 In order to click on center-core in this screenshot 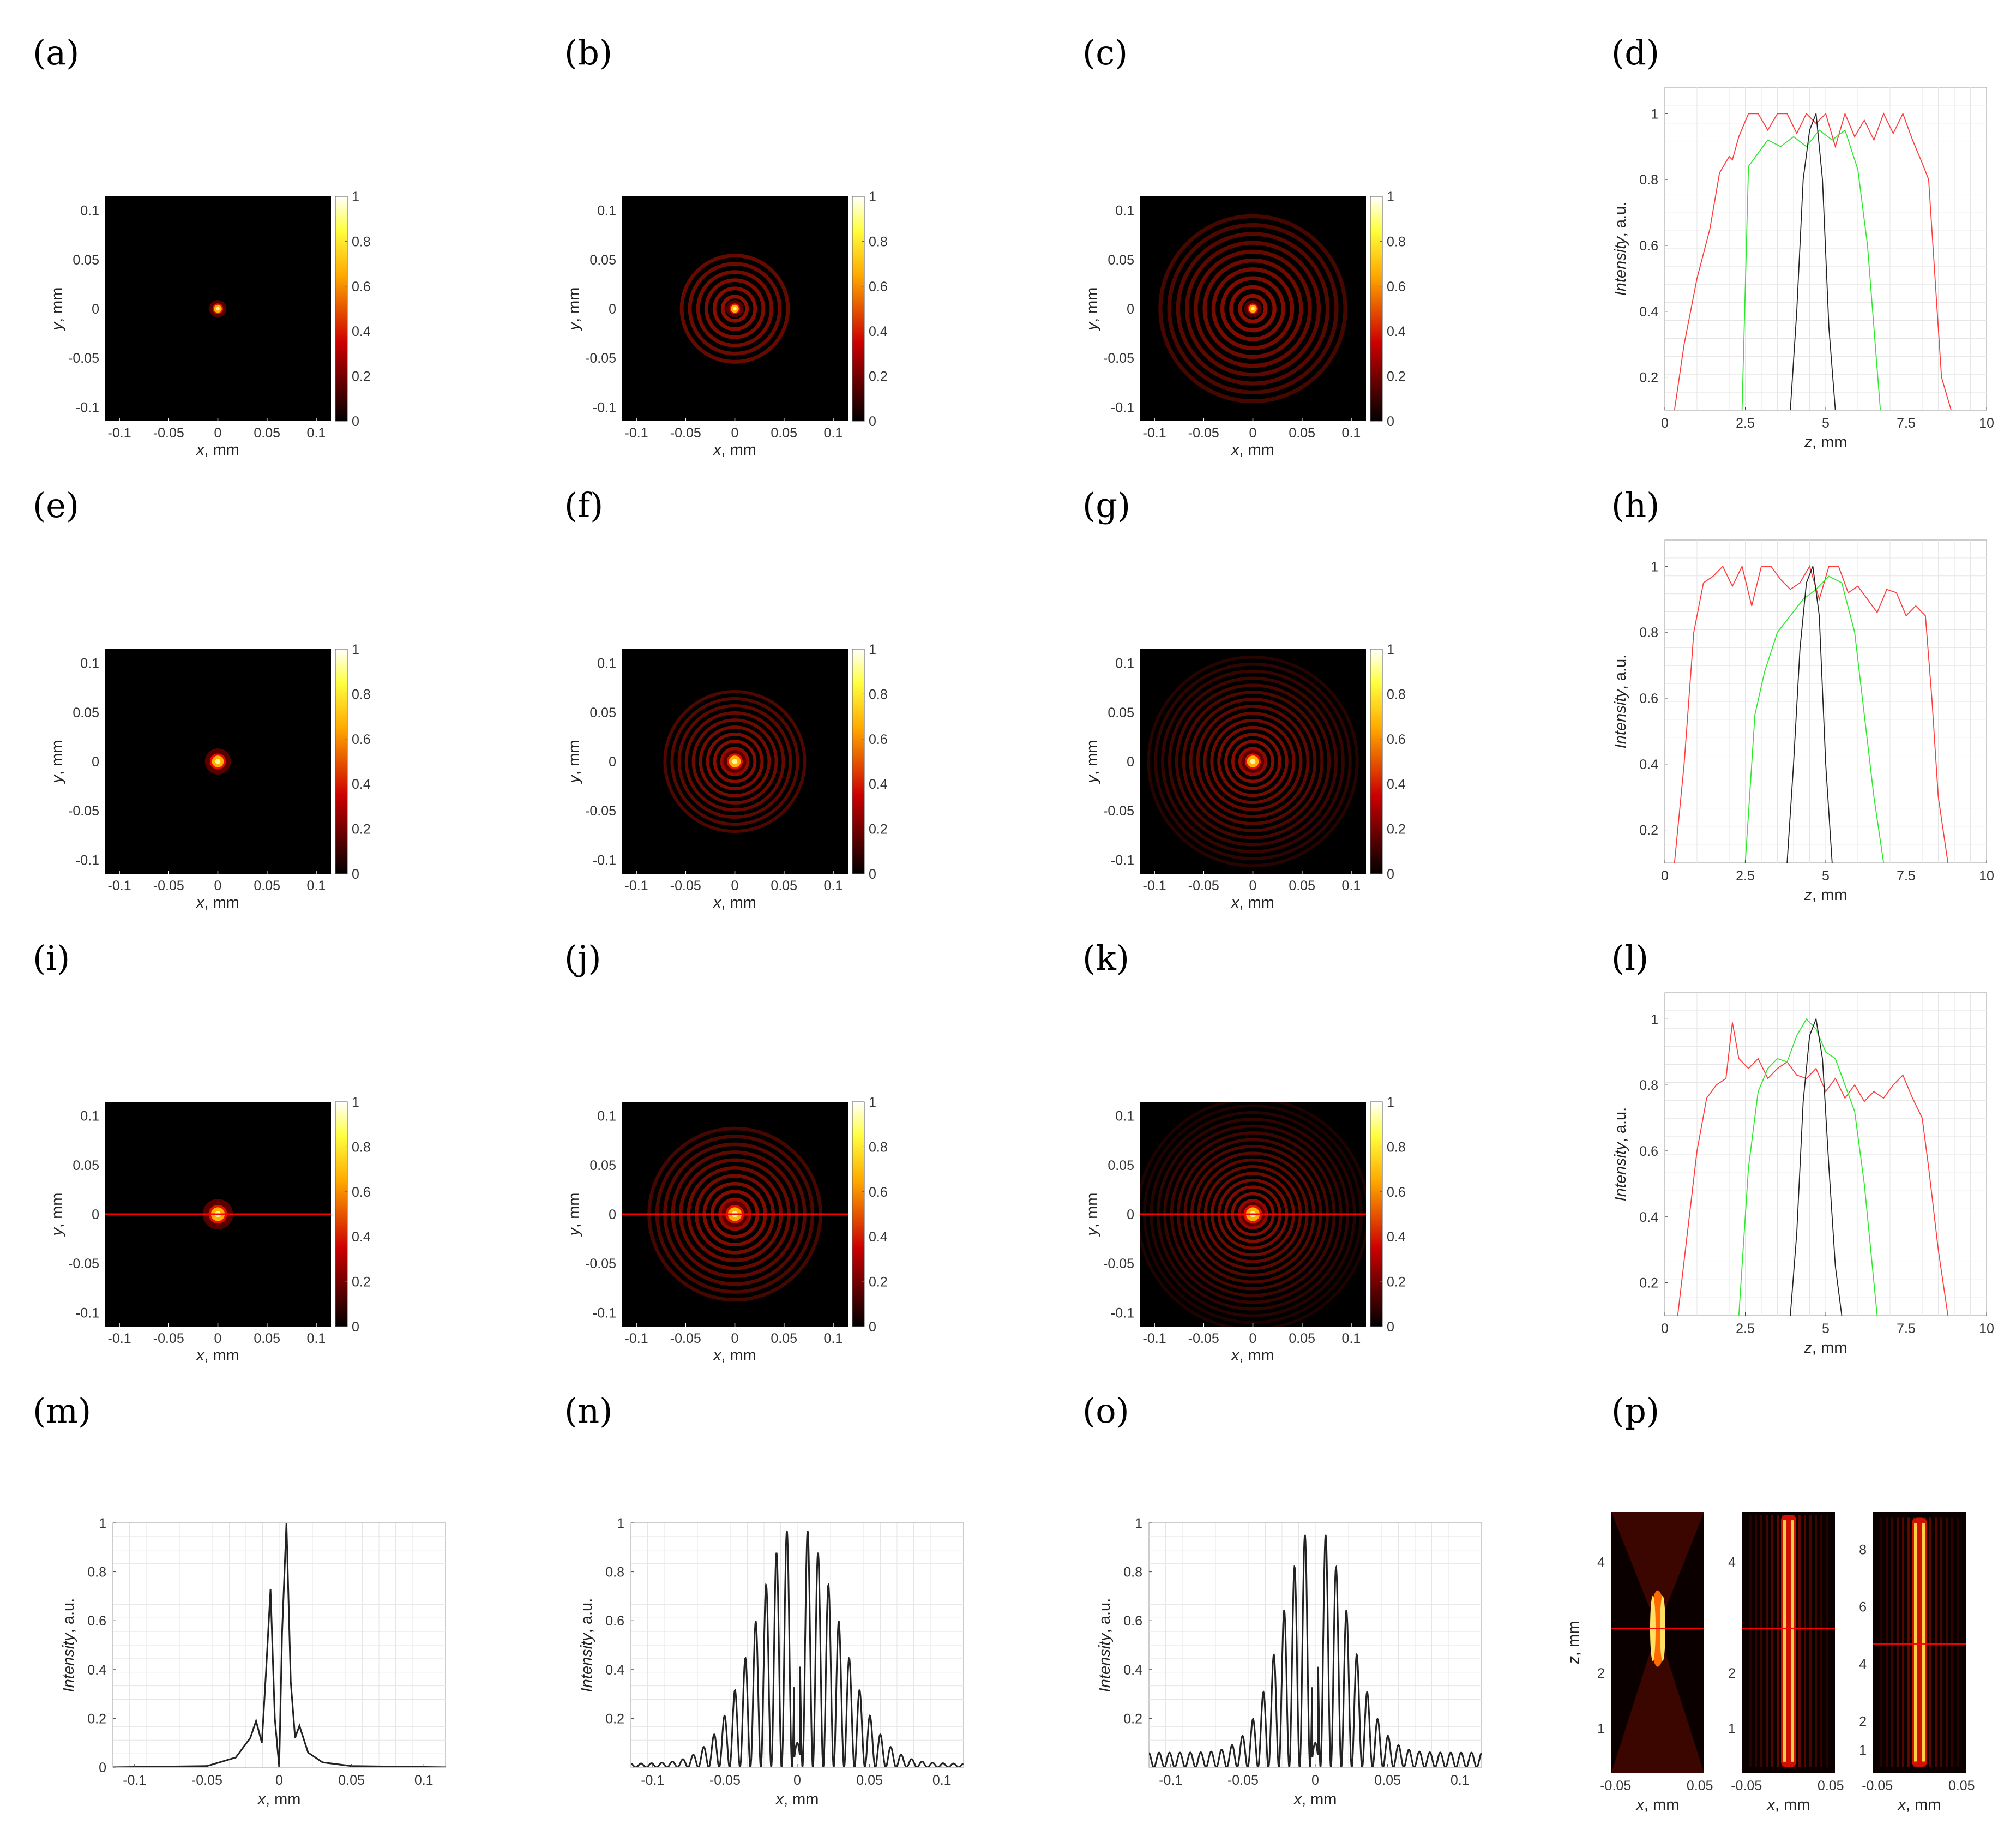, I will do `click(735, 309)`.